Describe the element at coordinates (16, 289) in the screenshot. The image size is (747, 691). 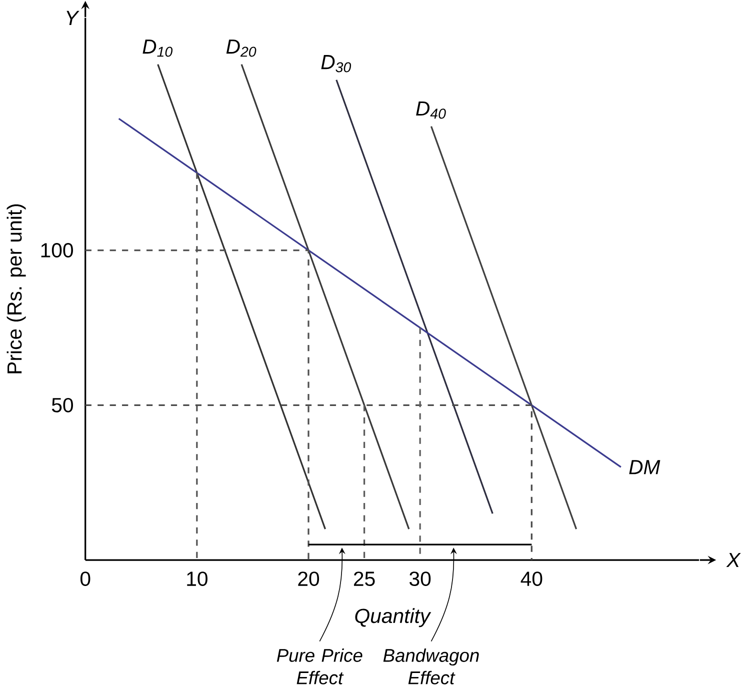
I see `y-axis-title: Price (Rs. per unit)` at that location.